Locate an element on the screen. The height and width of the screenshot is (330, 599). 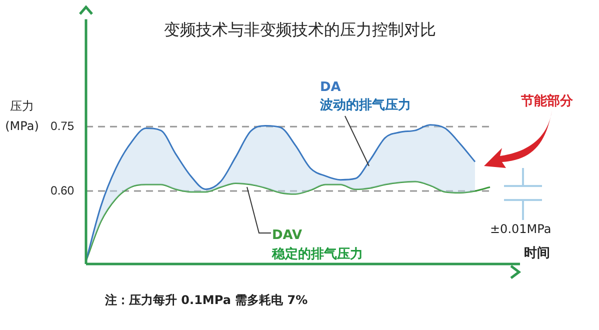
y-tick-label: 0.60 is located at coordinates (62, 190).